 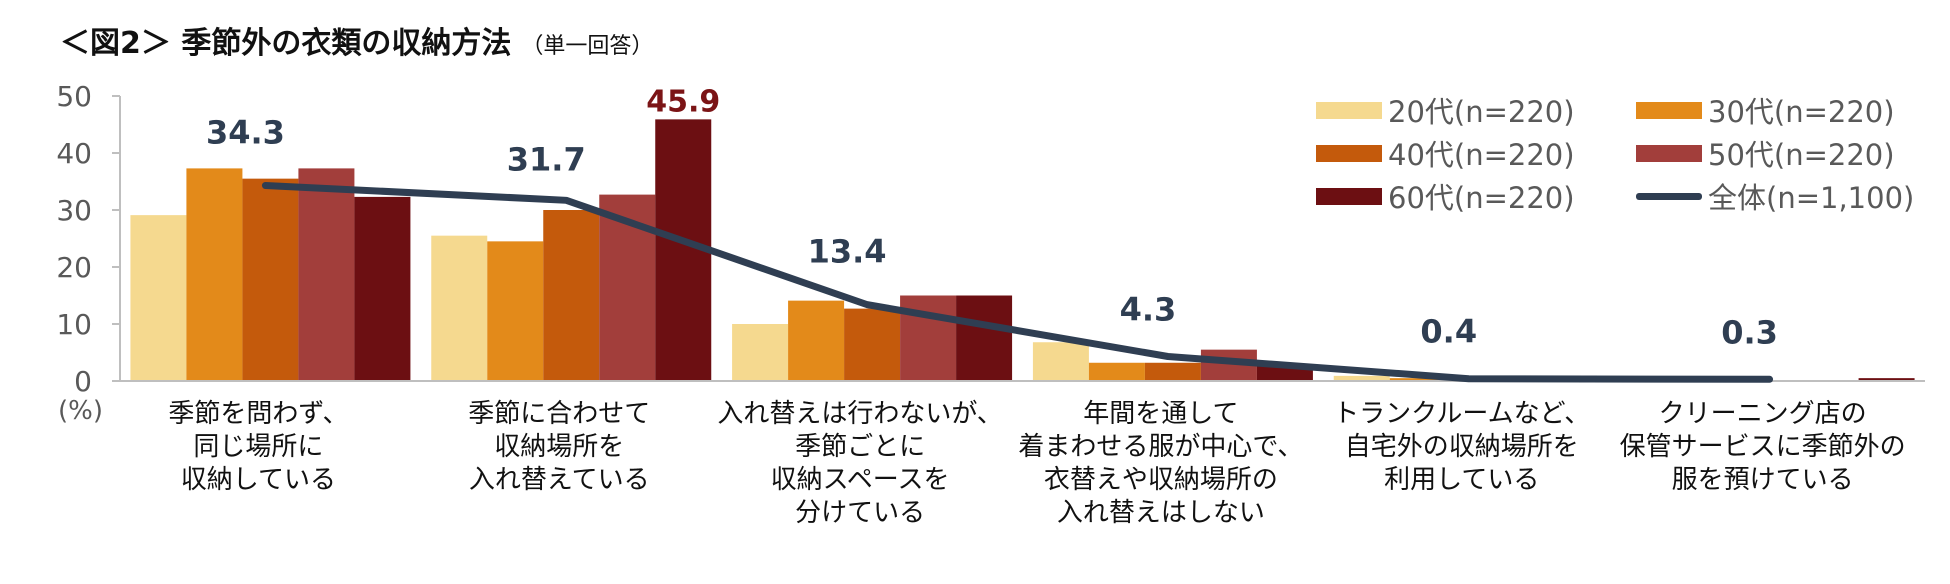 I want to click on legend-line-swatch, so click(x=1669, y=196).